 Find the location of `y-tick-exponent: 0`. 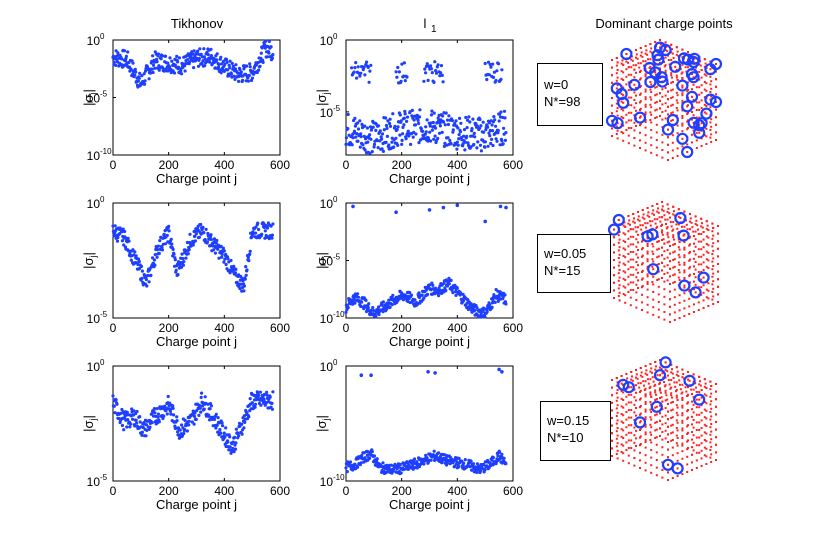

y-tick-exponent: 0 is located at coordinates (335, 362).